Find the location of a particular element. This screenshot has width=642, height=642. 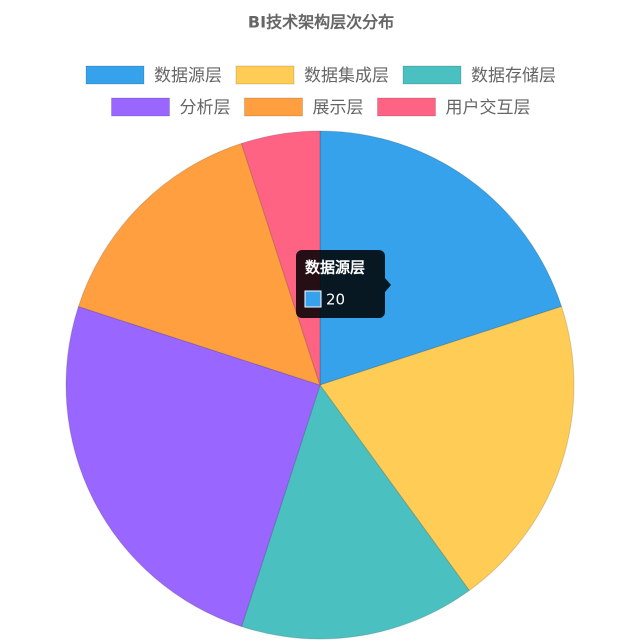

legend-item: 分析层 is located at coordinates (171, 107).